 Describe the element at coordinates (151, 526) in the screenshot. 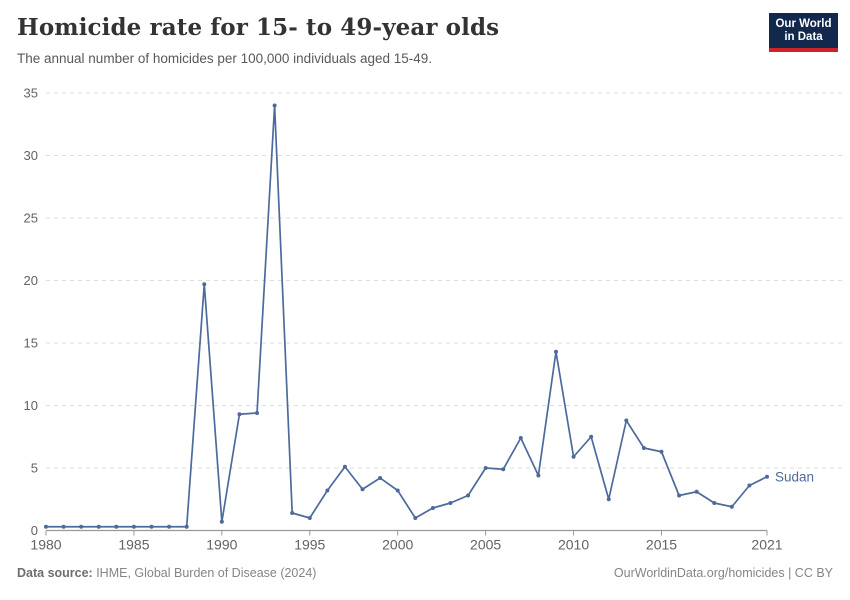

I see `sudan-point-1986` at that location.